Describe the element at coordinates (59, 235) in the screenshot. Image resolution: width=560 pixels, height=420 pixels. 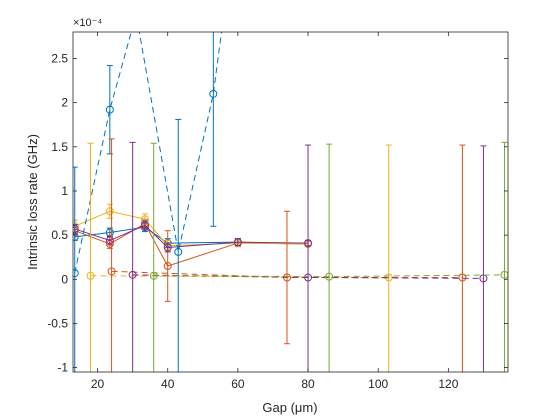
I see `y-tick-label: 0.5` at that location.